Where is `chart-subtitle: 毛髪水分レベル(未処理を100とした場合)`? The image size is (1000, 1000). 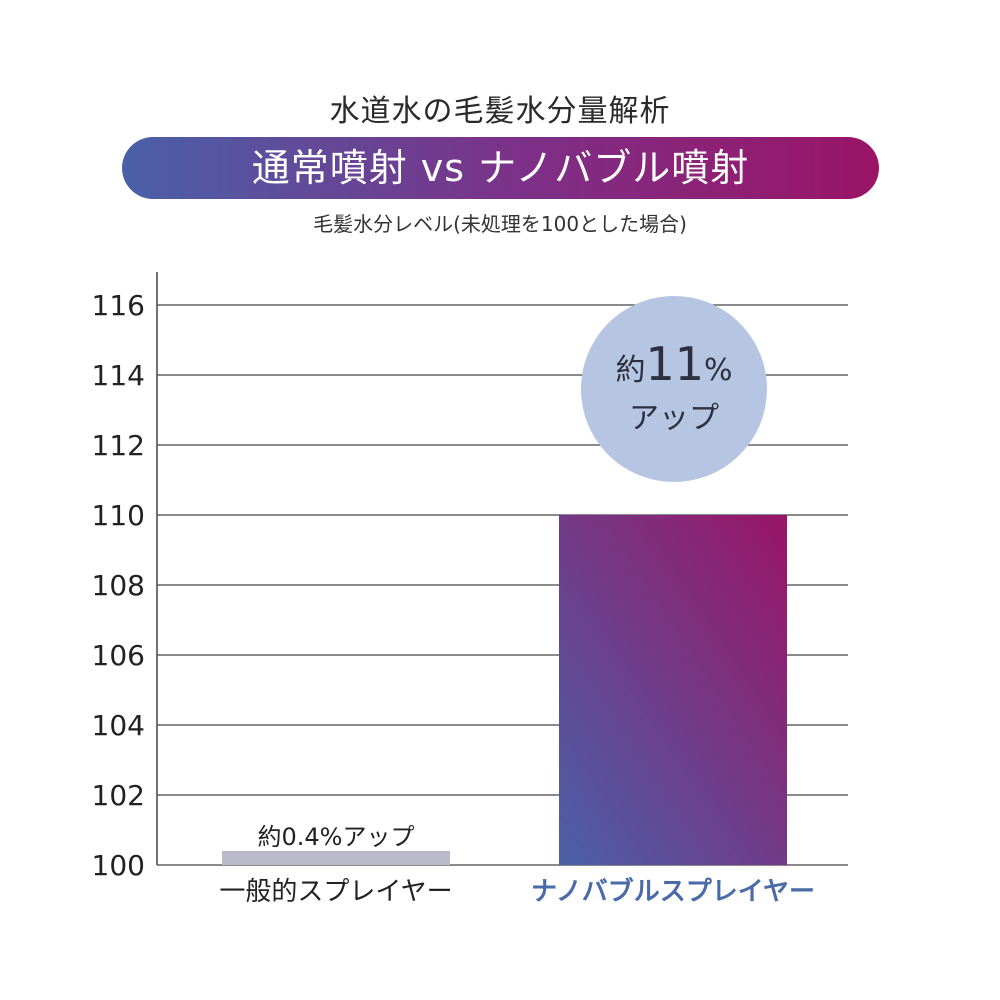 chart-subtitle: 毛髪水分レベル(未処理を100とした場合) is located at coordinates (500, 224).